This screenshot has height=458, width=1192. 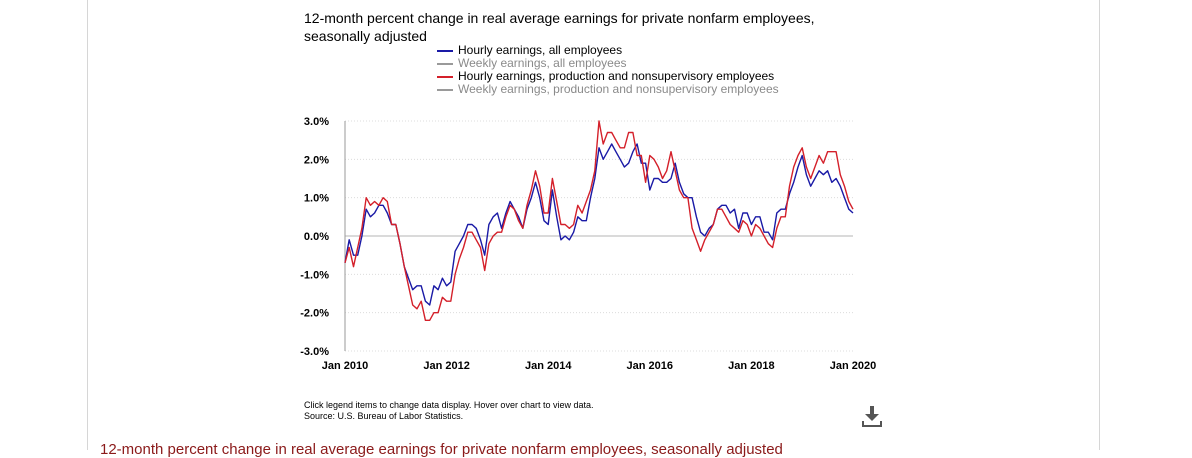 What do you see at coordinates (540, 50) in the screenshot?
I see `legend-label-hourly-all: Hourly earnings, all employees` at bounding box center [540, 50].